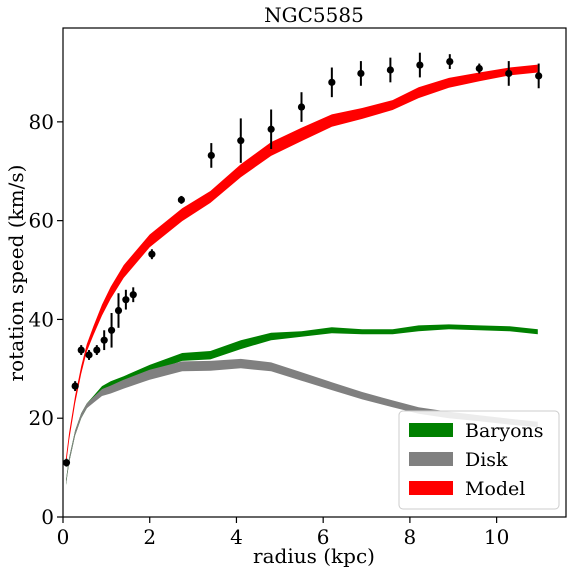  I want to click on chart-title: NGC5585, so click(314, 15).